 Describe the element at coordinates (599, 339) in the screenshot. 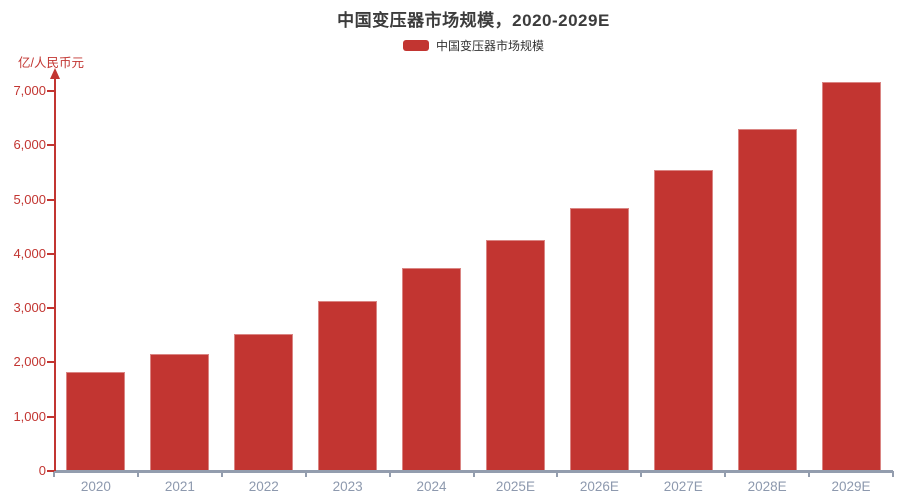

I see `bar-2026E` at that location.